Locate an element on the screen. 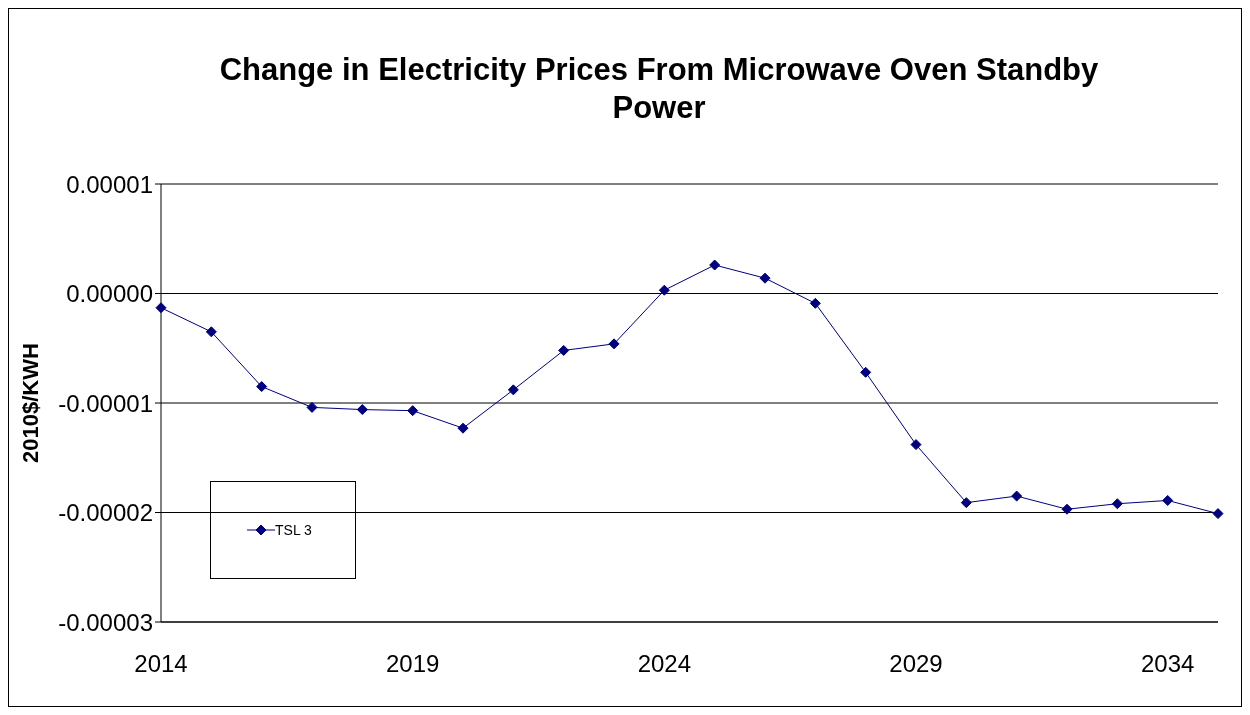 This screenshot has width=1250, height=715. y-tick-label: -0.00003 is located at coordinates (105, 622).